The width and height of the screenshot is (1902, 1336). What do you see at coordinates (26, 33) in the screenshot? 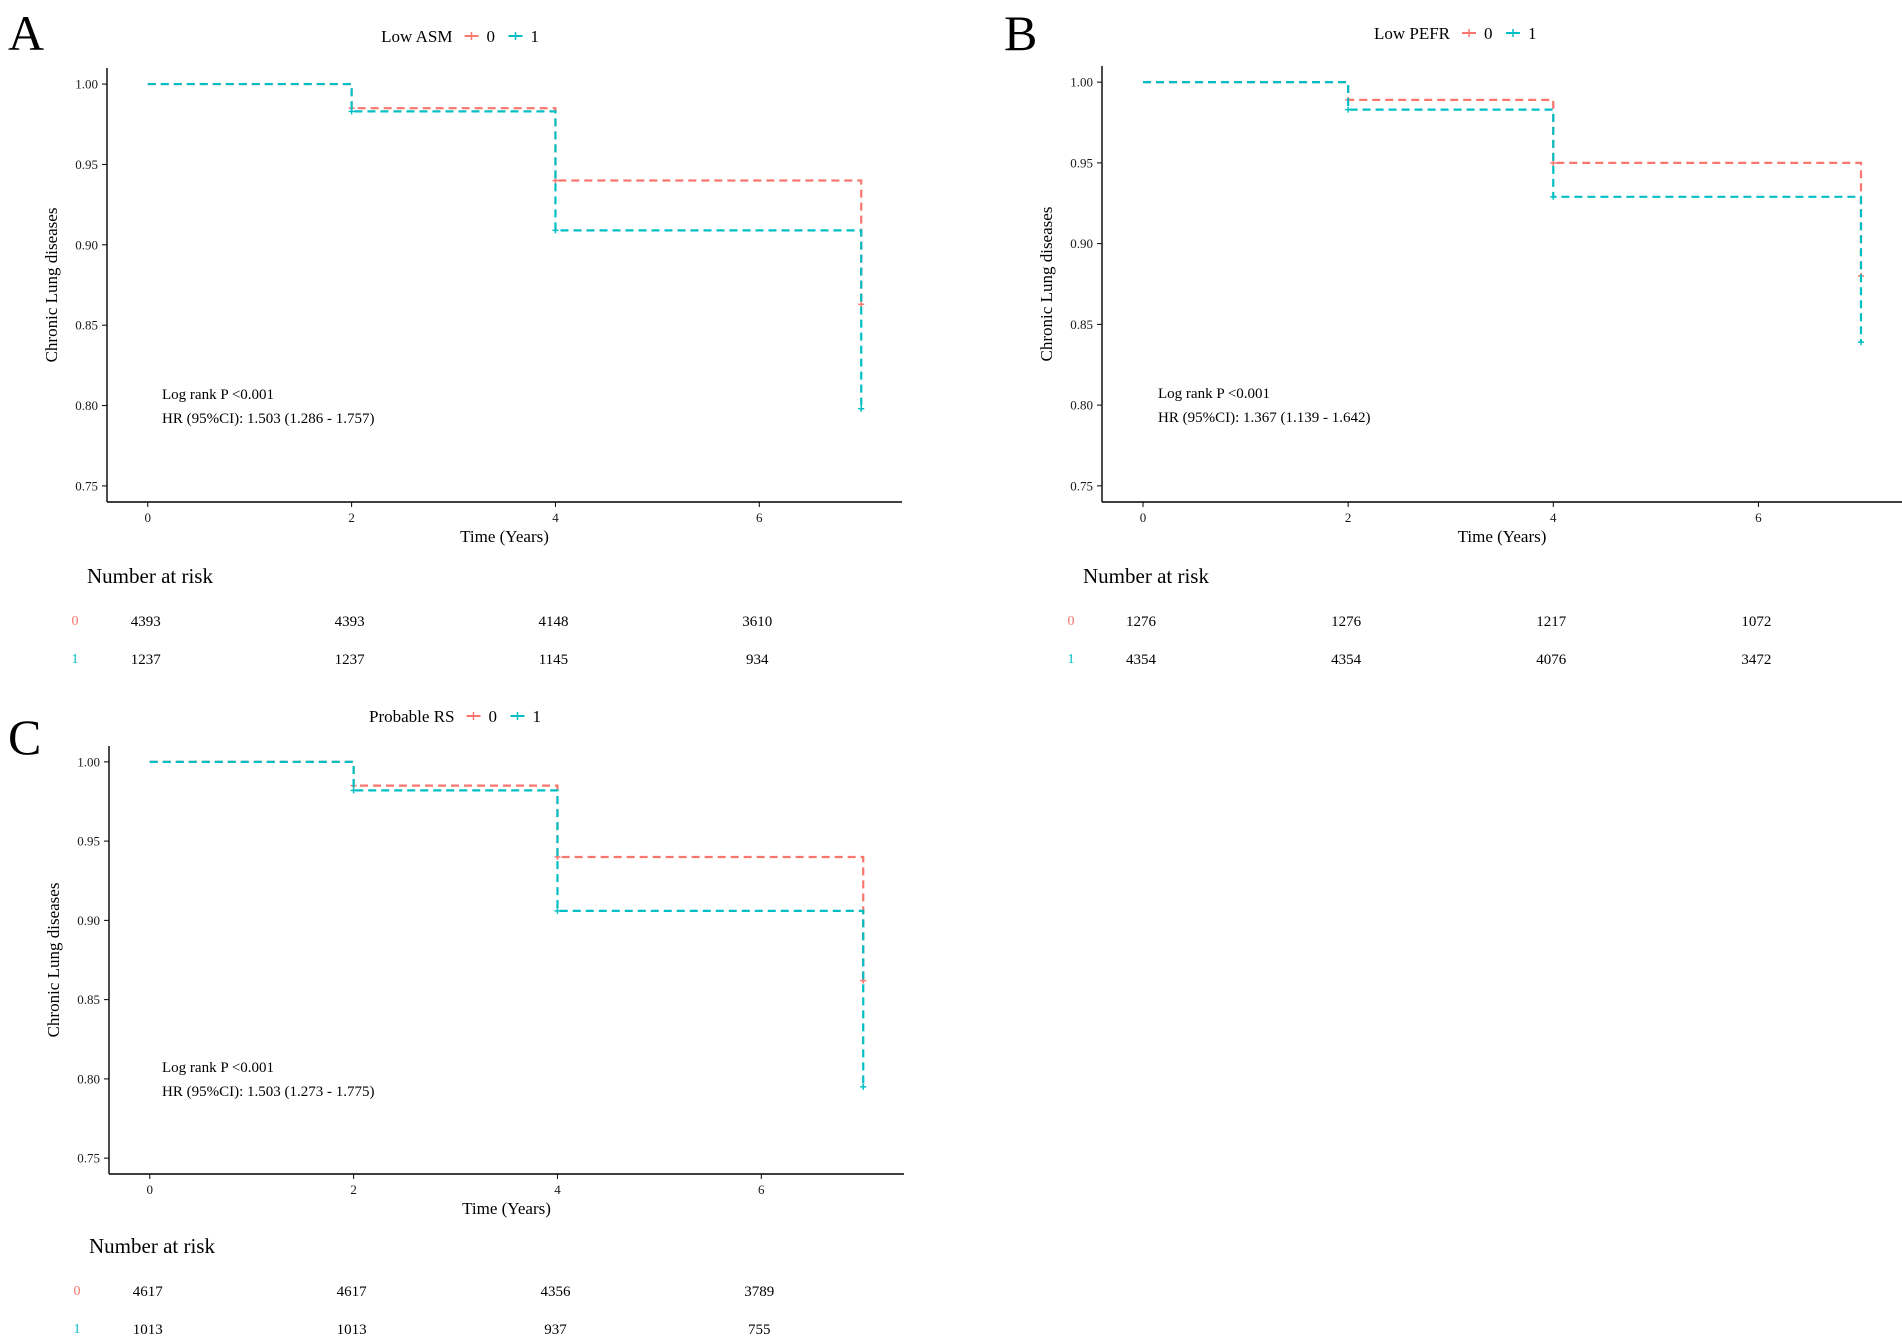
I see `panel-letter: A` at bounding box center [26, 33].